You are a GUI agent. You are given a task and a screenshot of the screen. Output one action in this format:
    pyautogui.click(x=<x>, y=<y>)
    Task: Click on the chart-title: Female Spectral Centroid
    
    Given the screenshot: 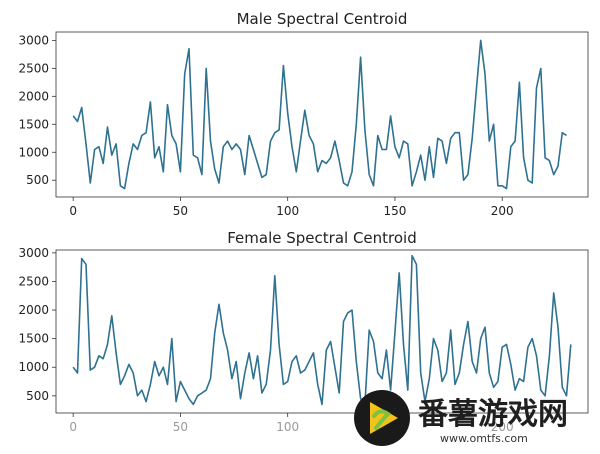 What is the action you would take?
    pyautogui.click(x=322, y=238)
    